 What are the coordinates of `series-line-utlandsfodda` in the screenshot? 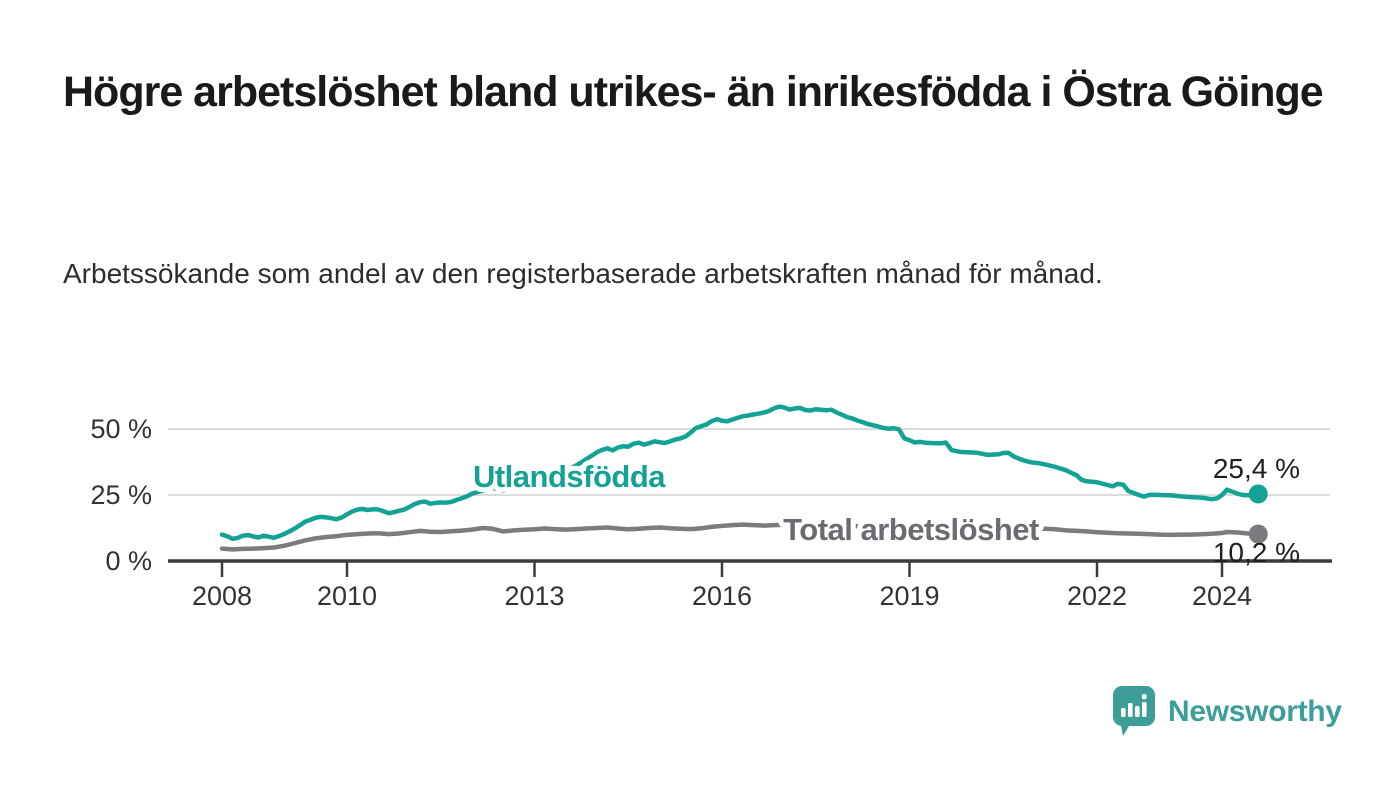 It's located at (740, 473).